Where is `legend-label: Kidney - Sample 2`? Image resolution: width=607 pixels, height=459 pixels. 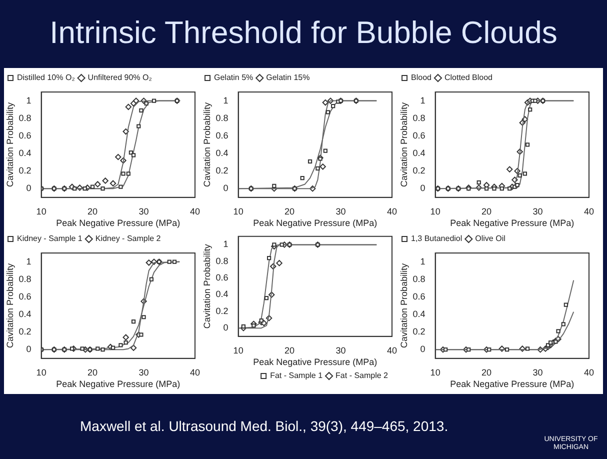
legend-label: Kidney - Sample 2 is located at coordinates (128, 239).